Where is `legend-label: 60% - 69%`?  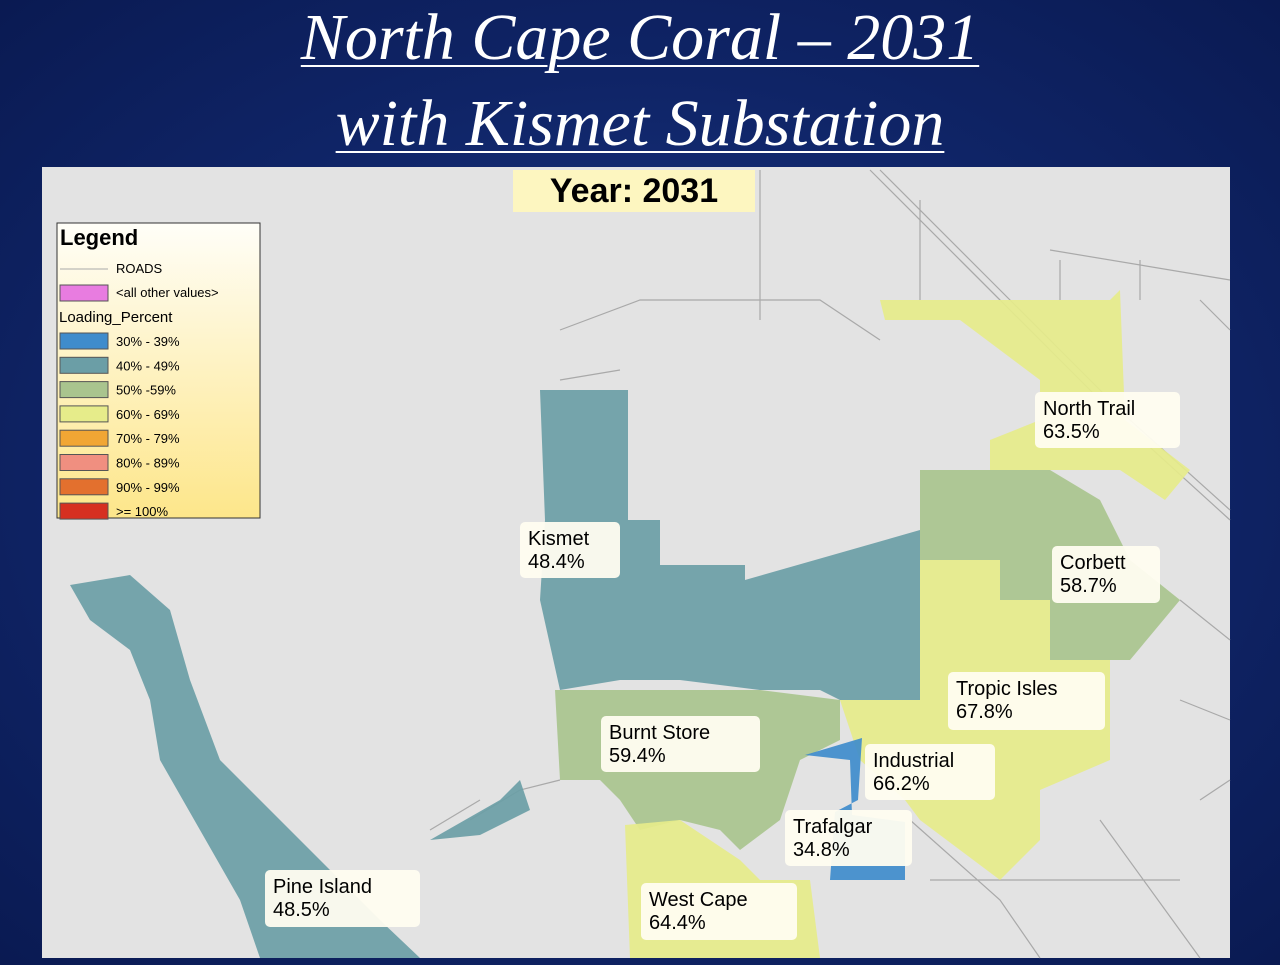 legend-label: 60% - 69% is located at coordinates (148, 414).